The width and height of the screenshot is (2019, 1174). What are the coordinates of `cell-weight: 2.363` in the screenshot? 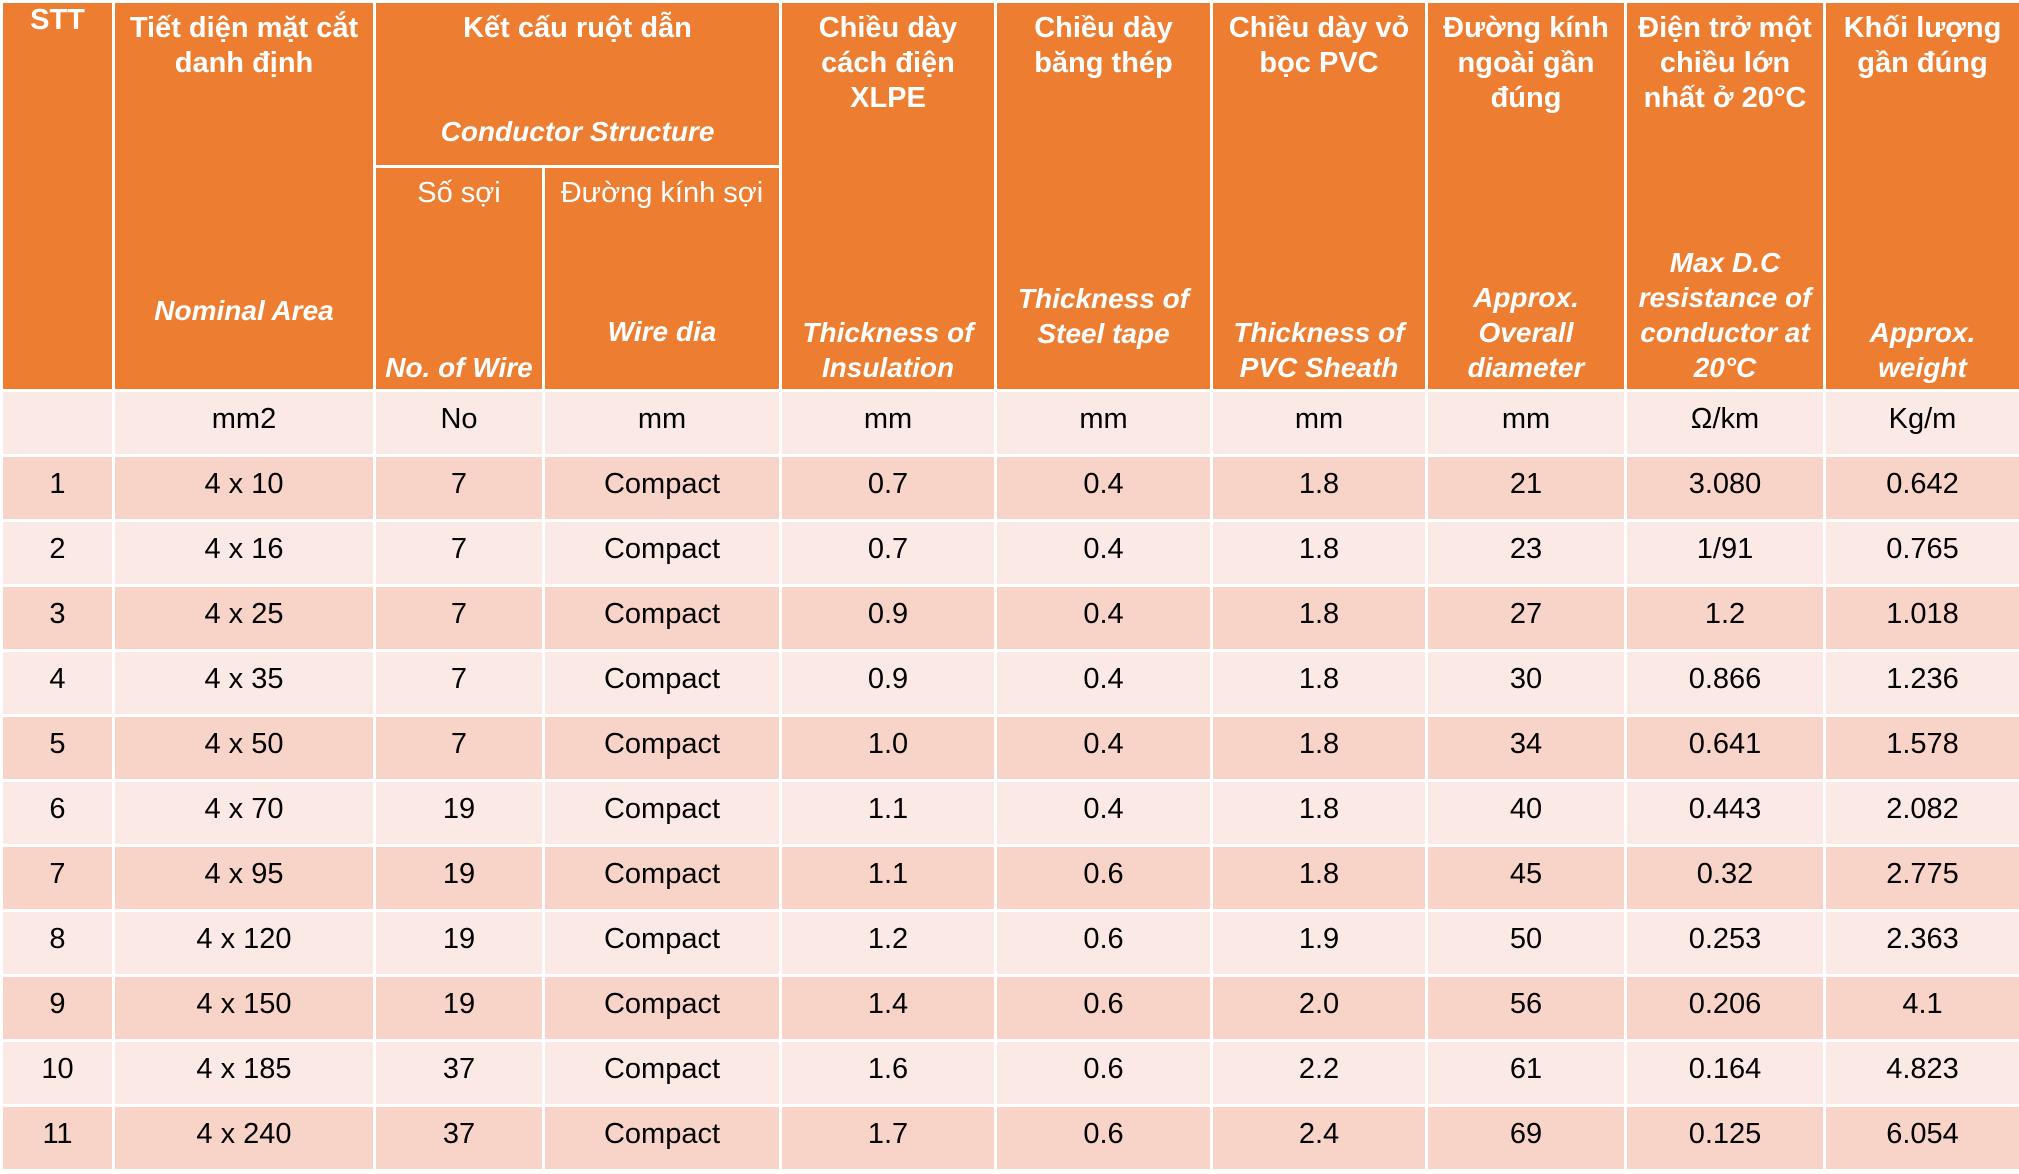 It's located at (1921, 943).